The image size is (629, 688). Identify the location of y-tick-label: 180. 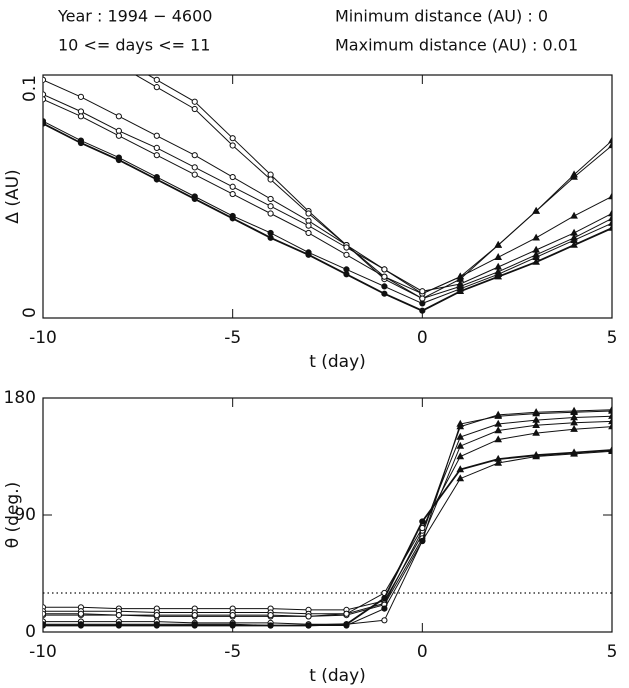
(20, 398).